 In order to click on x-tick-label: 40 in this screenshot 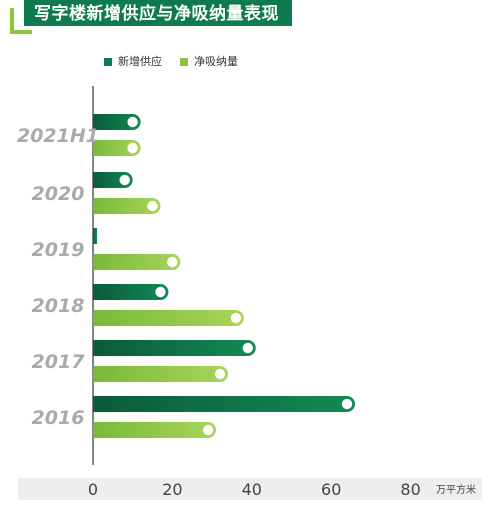, I will do `click(252, 489)`.